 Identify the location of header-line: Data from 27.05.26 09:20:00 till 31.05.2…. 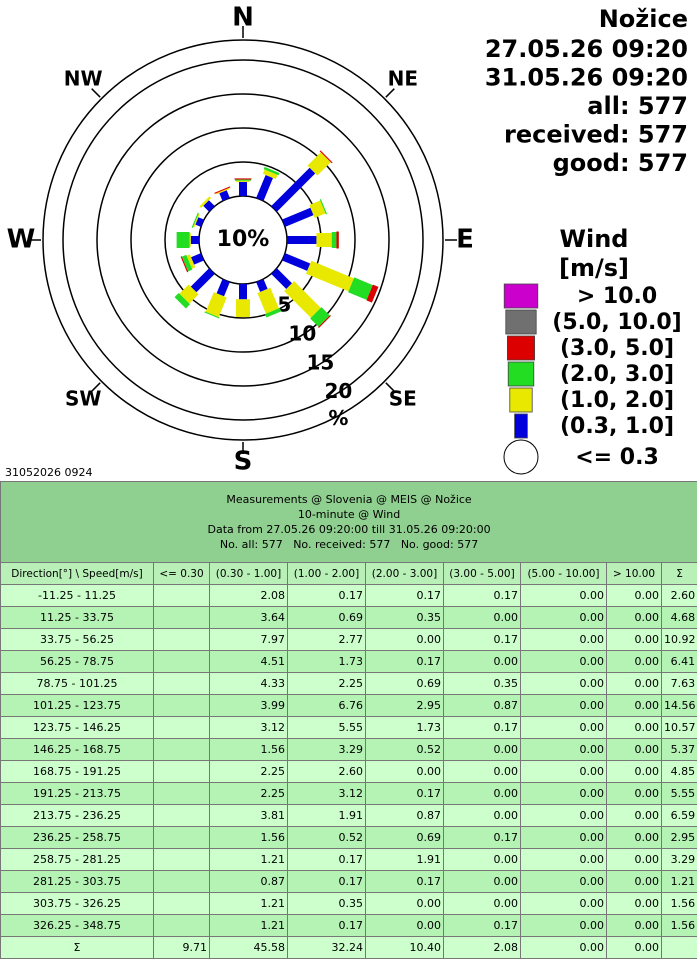
(349, 529).